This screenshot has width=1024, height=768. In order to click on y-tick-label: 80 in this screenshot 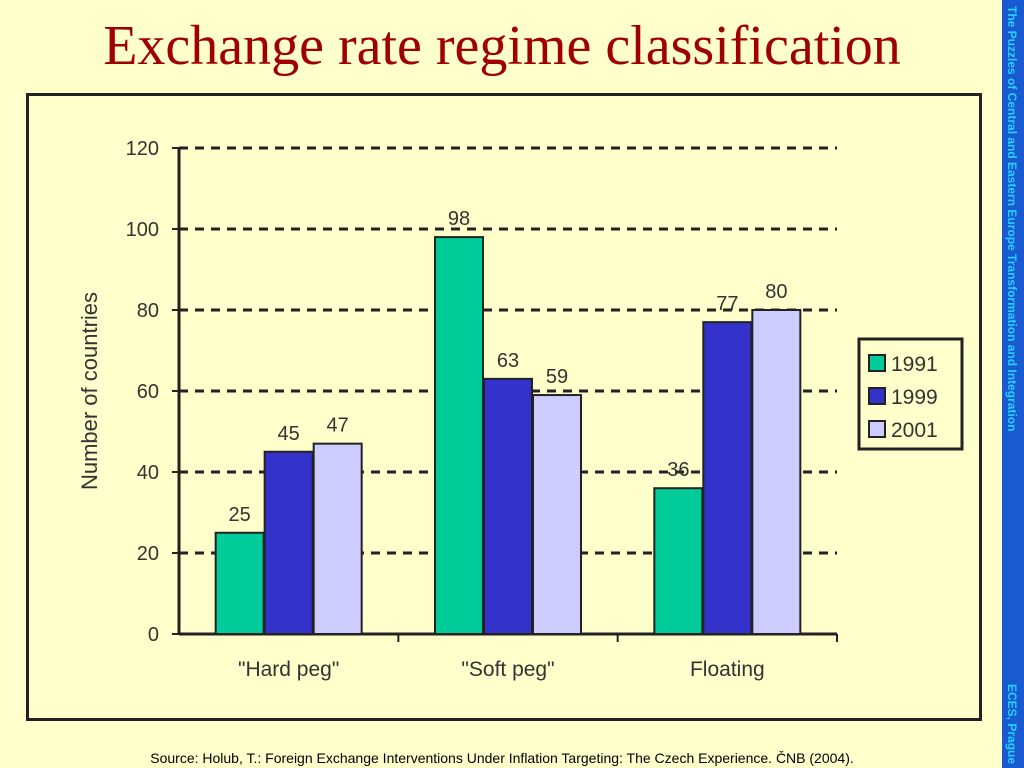, I will do `click(148, 311)`.